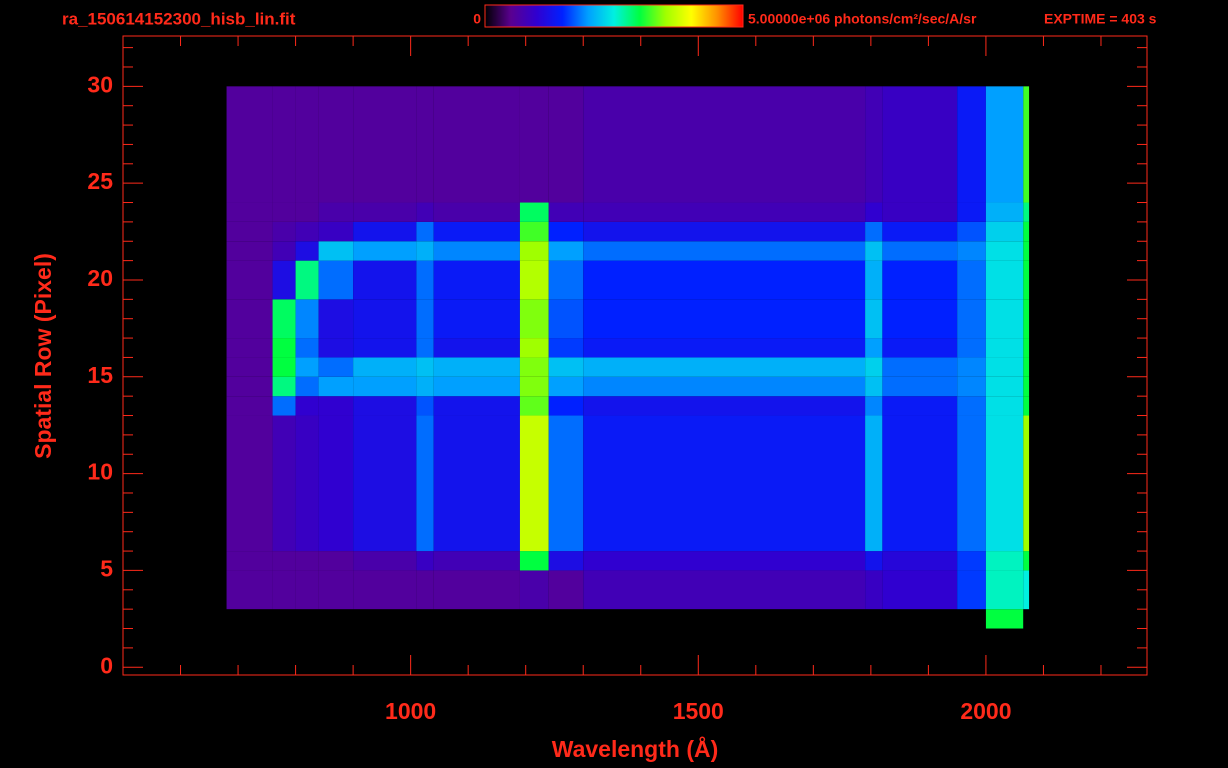 The width and height of the screenshot is (1228, 768). Describe the element at coordinates (410, 711) in the screenshot. I see `x-tick-label: 1000` at that location.